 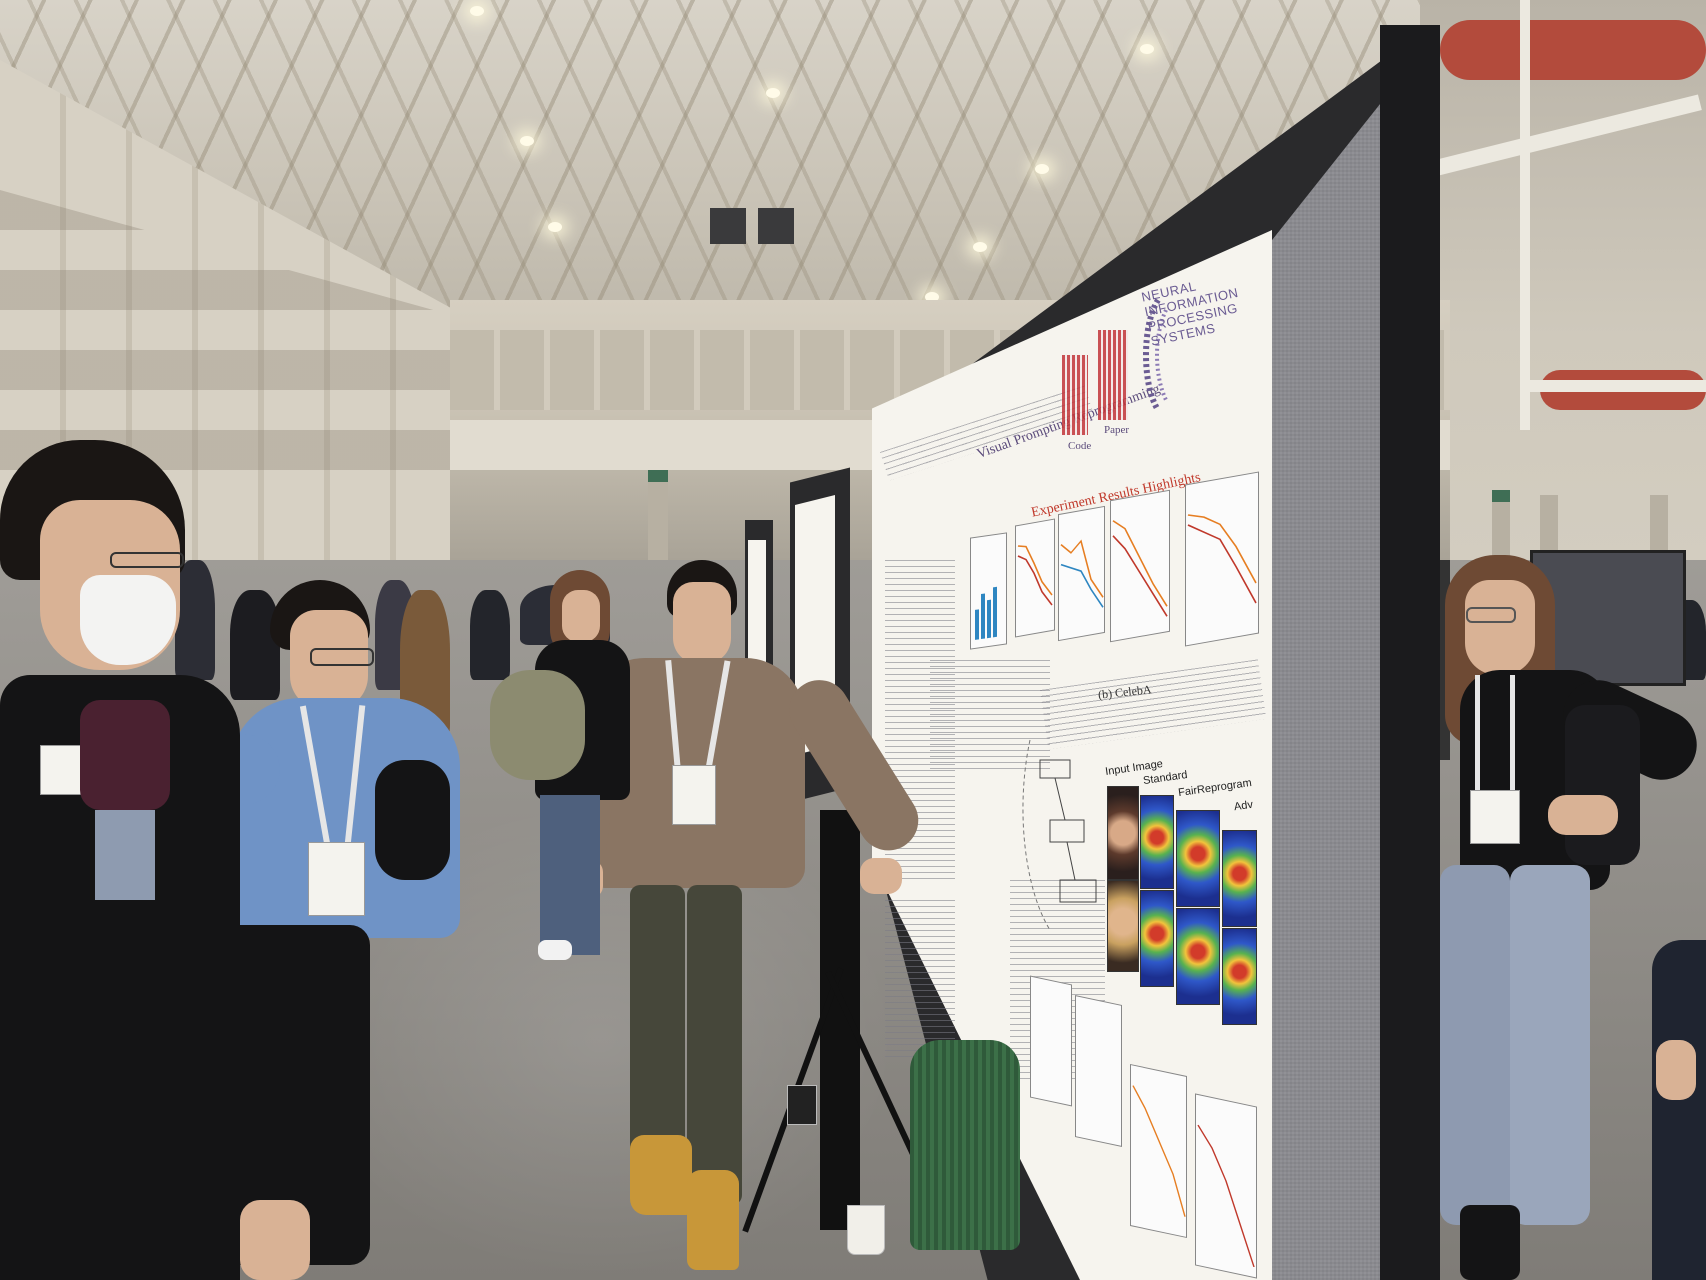 I want to click on attendee-right-edge, so click(x=1679, y=1110).